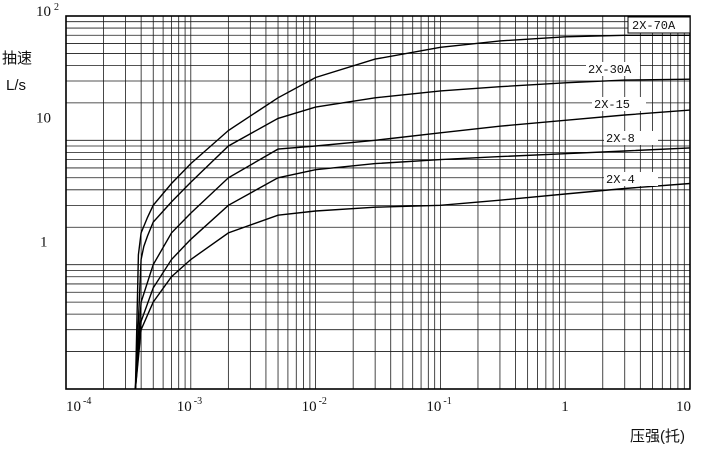 The height and width of the screenshot is (450, 706). I want to click on y-tick-exponent: 2, so click(56, 7).